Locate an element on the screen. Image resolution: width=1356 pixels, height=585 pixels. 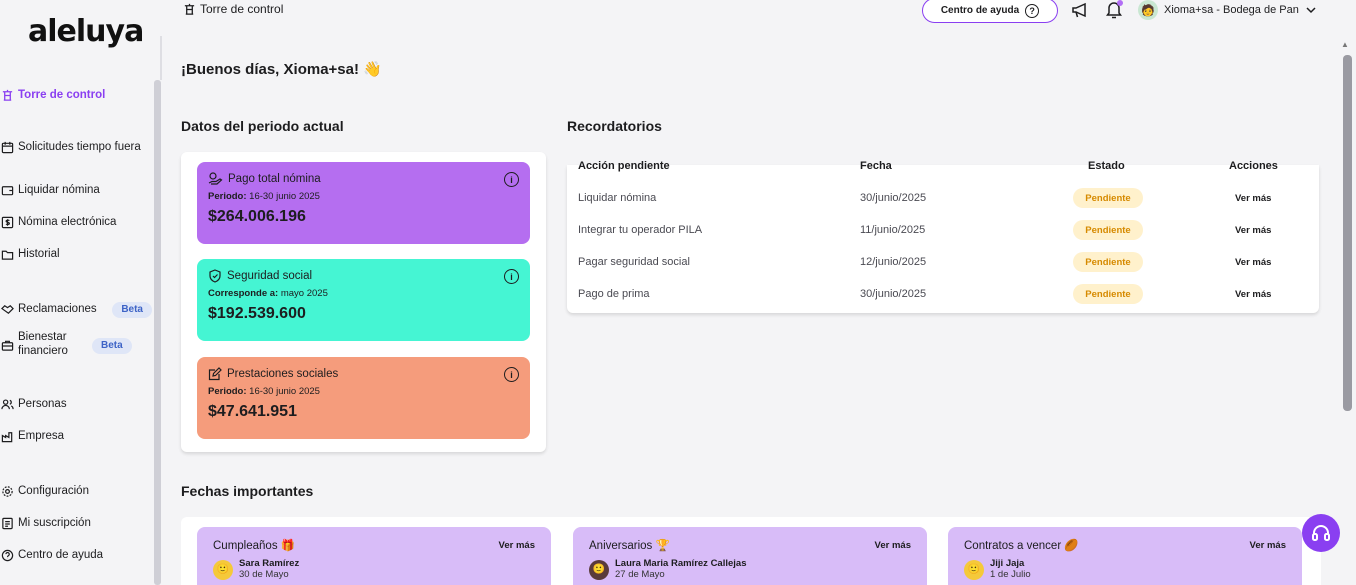
date-card-title: Aniversarios 🏆 is located at coordinates (629, 546).